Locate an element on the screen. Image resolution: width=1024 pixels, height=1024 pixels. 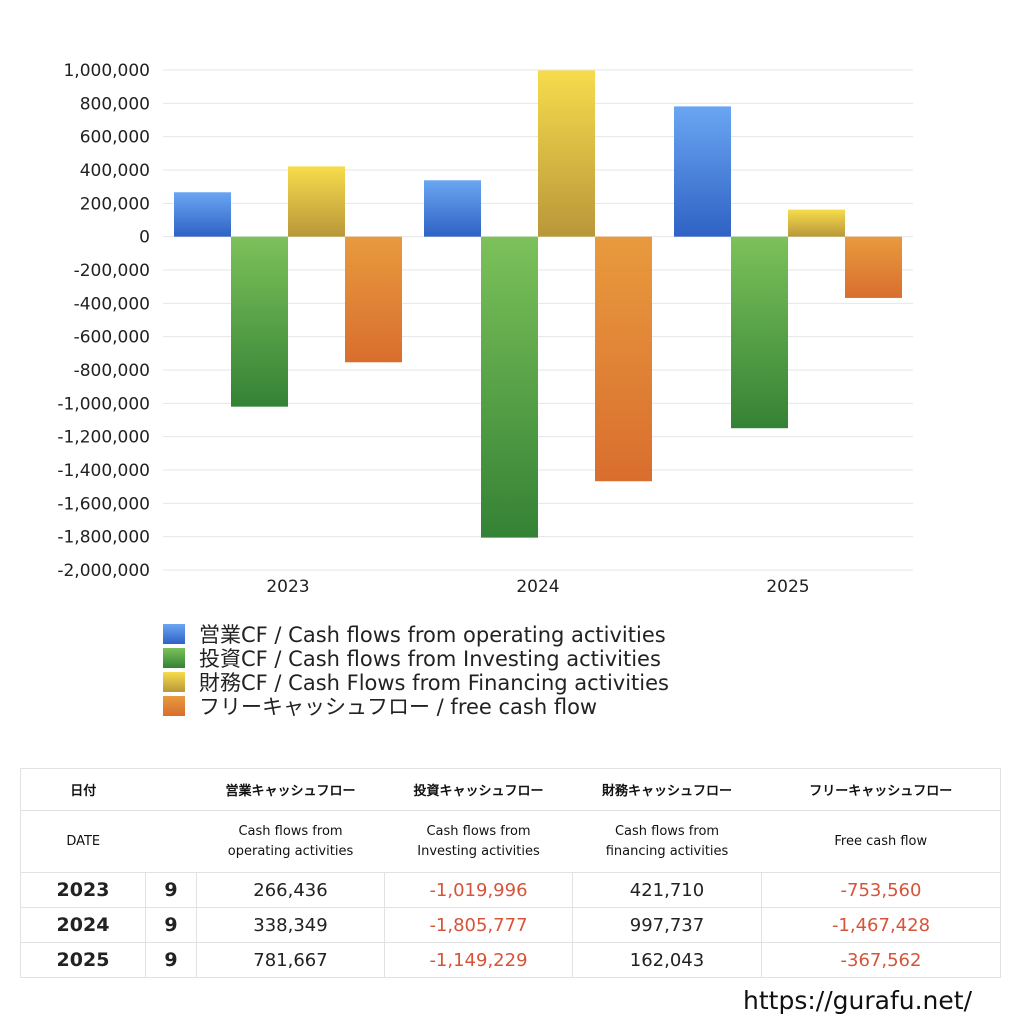
legend-label-free-cash-flow: フリーキャッシュフロー / free cash flow is located at coordinates (398, 707).